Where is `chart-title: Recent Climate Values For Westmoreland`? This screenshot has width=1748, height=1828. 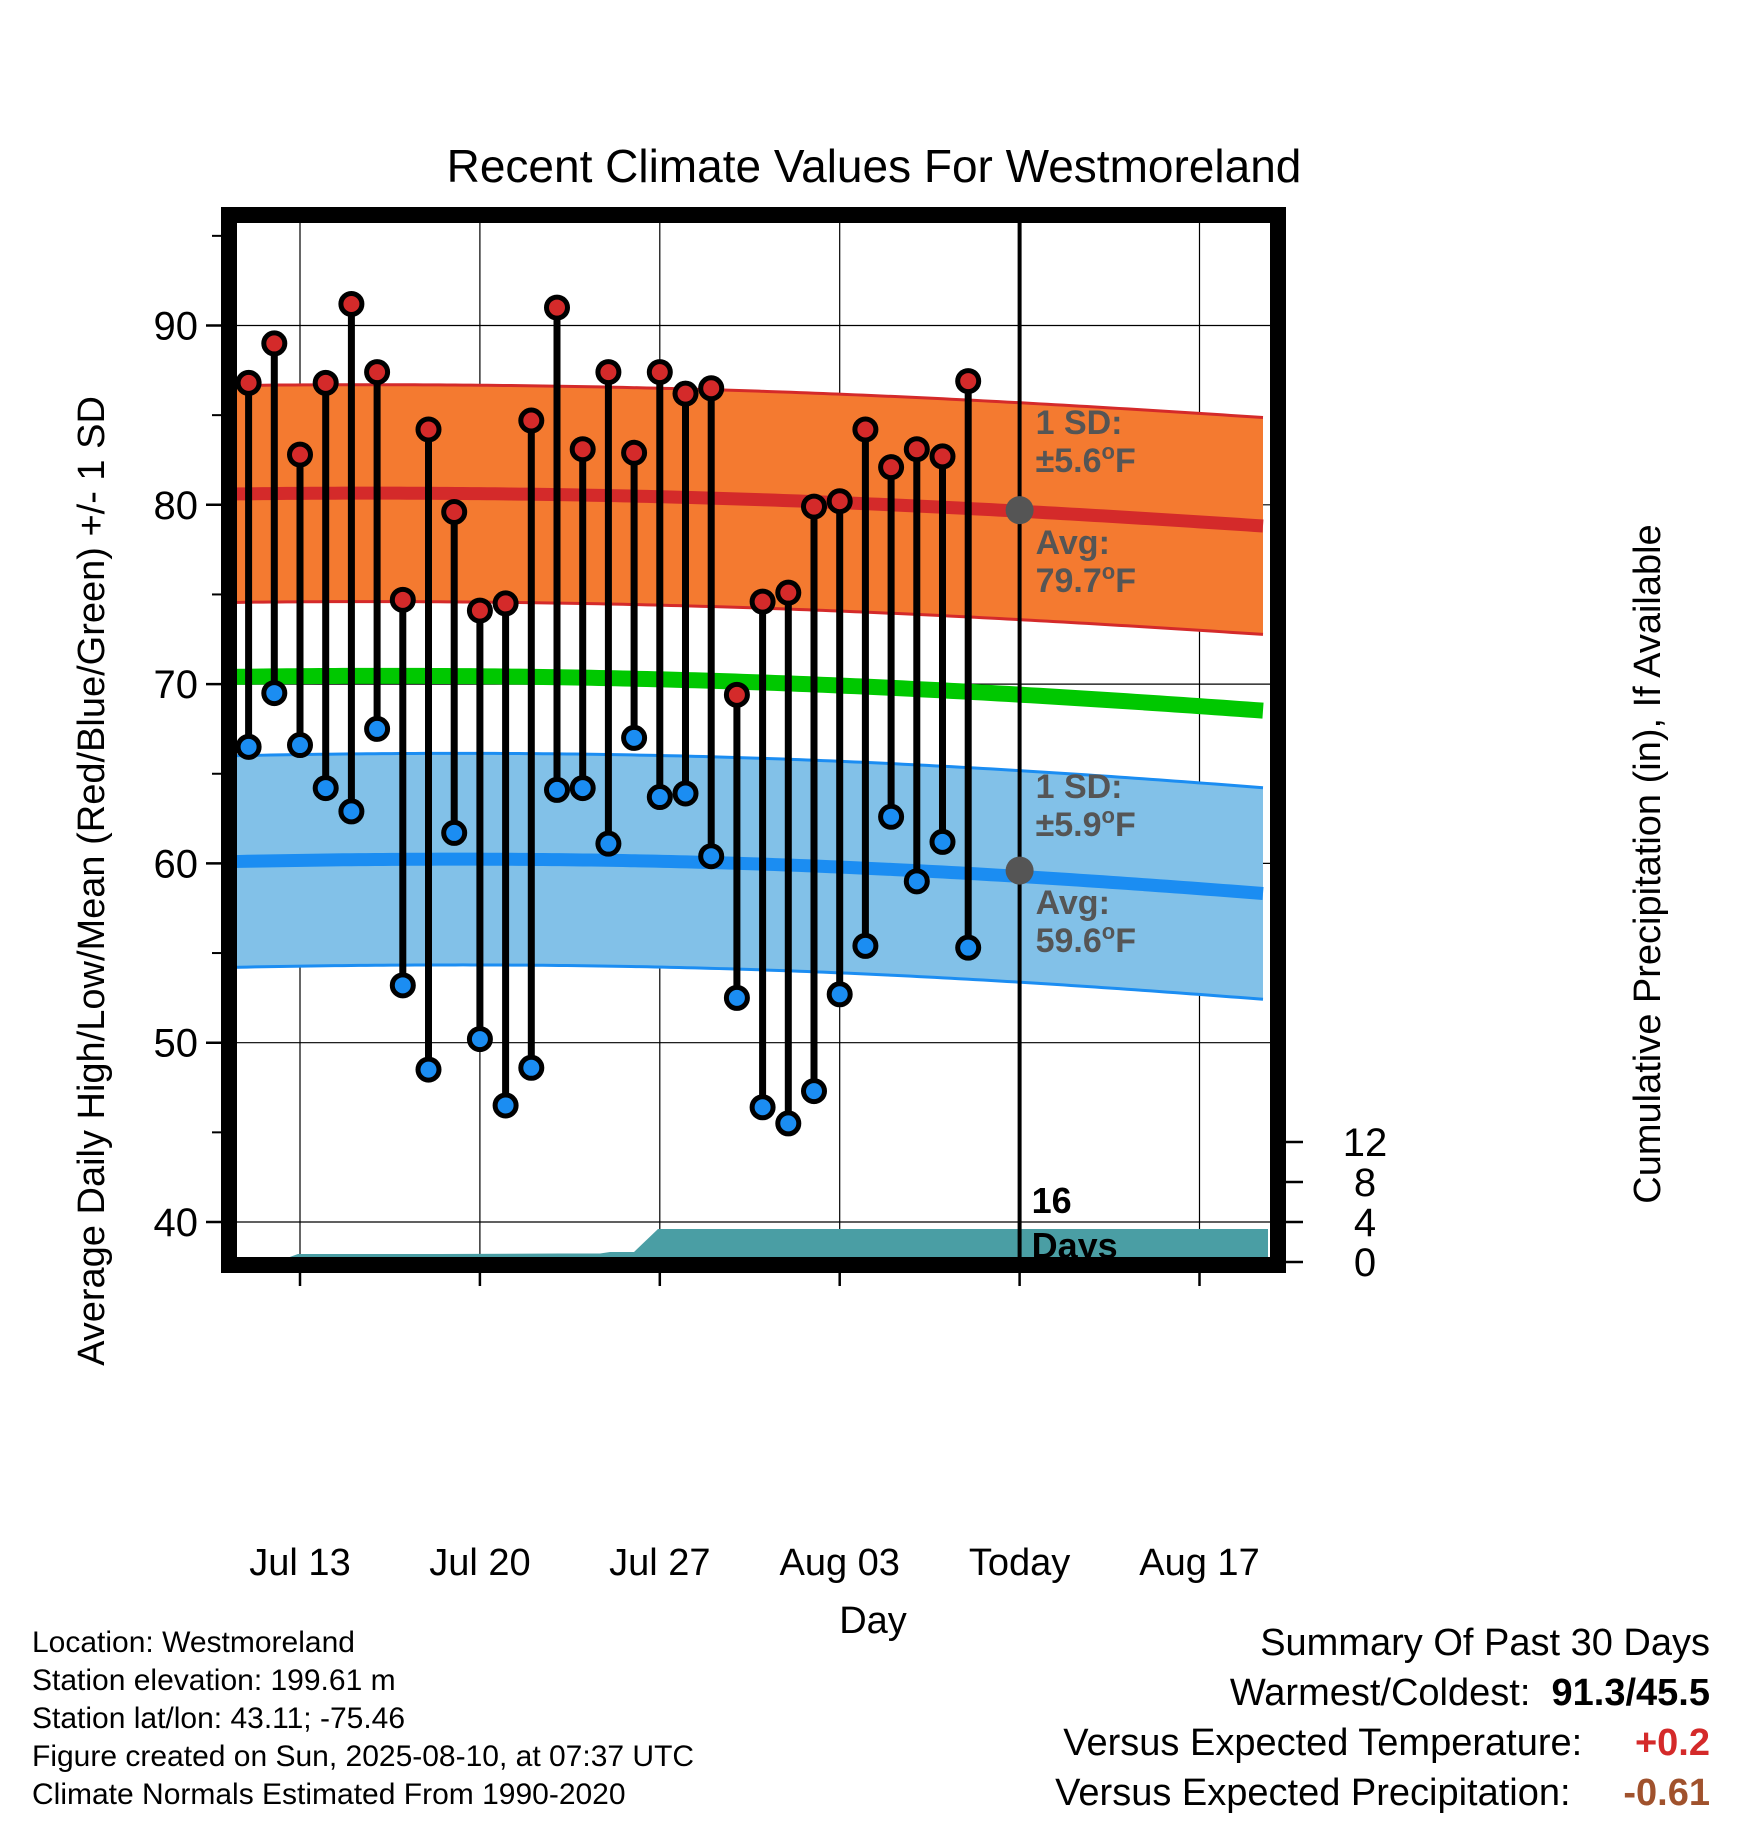 chart-title: Recent Climate Values For Westmoreland is located at coordinates (874, 166).